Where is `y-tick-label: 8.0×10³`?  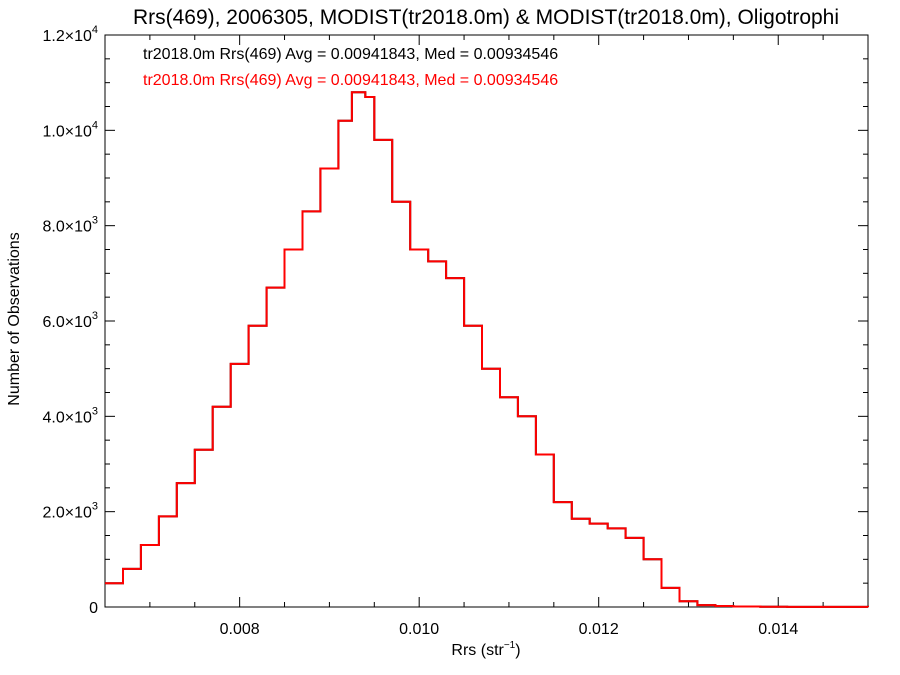
y-tick-label: 8.0×10³ is located at coordinates (70, 225).